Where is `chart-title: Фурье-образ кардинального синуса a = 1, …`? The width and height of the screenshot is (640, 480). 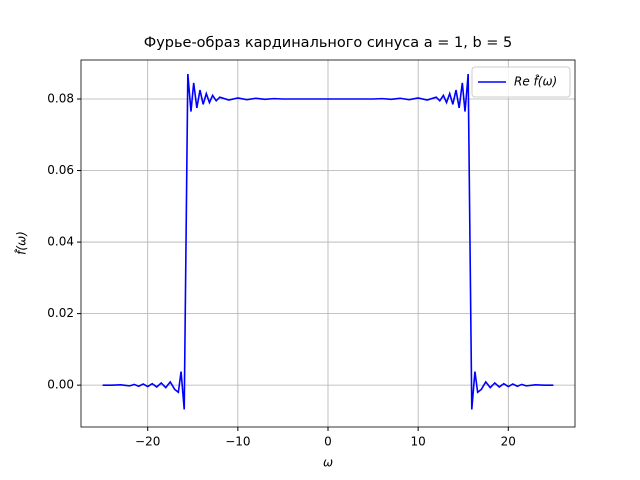
chart-title: Фурье-образ кардинального синуса a = 1, … is located at coordinates (328, 43).